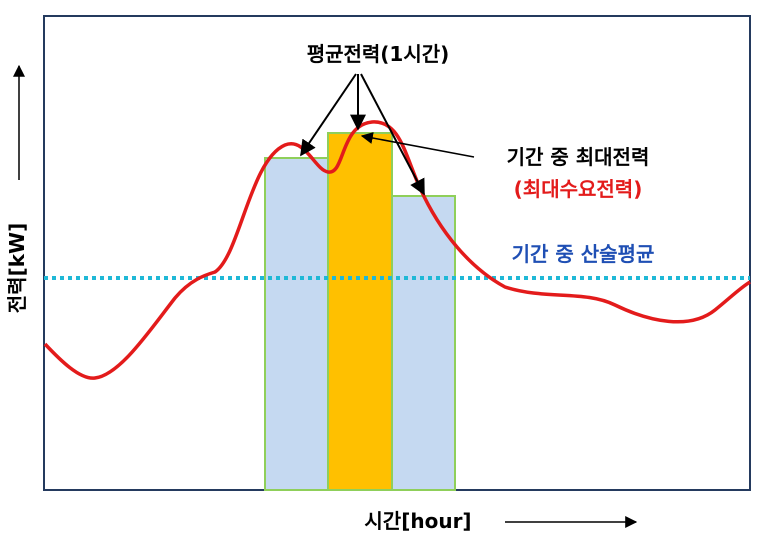  I want to click on arithmetic-mean-label: 기간 중 산술평균, so click(583, 254).